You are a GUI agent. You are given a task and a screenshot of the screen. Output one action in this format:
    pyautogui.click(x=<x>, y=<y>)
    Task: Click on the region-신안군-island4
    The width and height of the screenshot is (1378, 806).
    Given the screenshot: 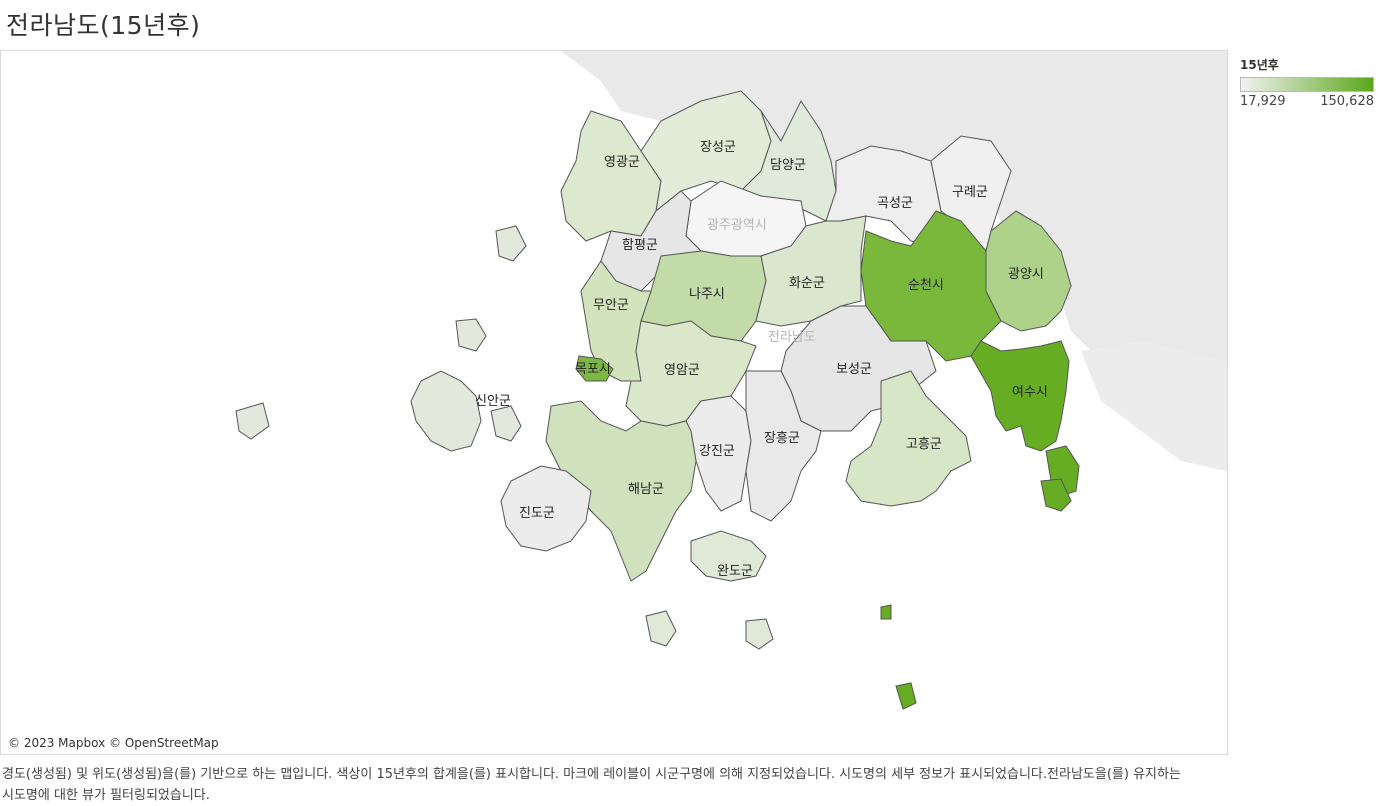 What is the action you would take?
    pyautogui.click(x=252, y=421)
    